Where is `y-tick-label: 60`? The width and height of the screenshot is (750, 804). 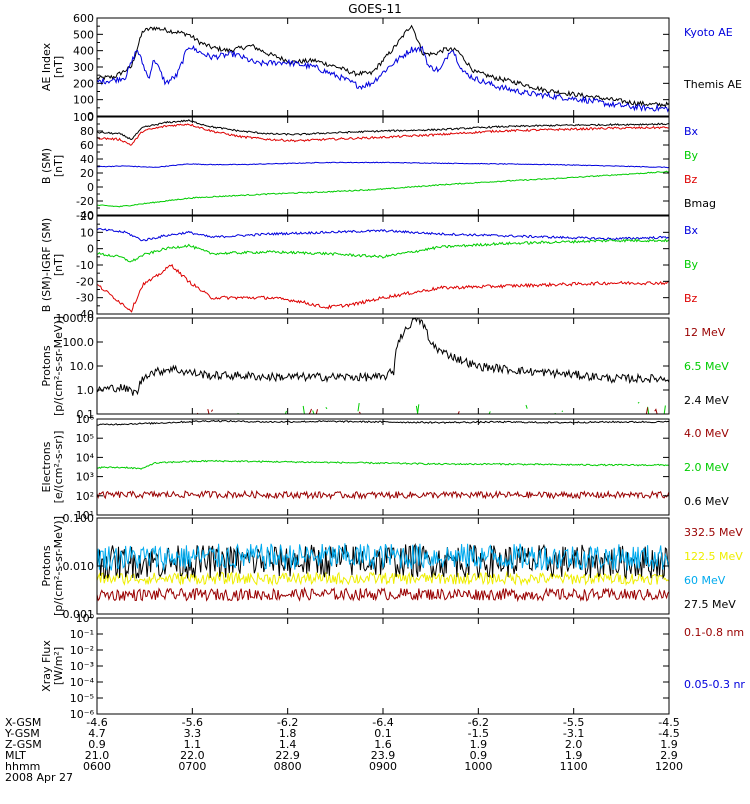 y-tick-label: 60 is located at coordinates (87, 145).